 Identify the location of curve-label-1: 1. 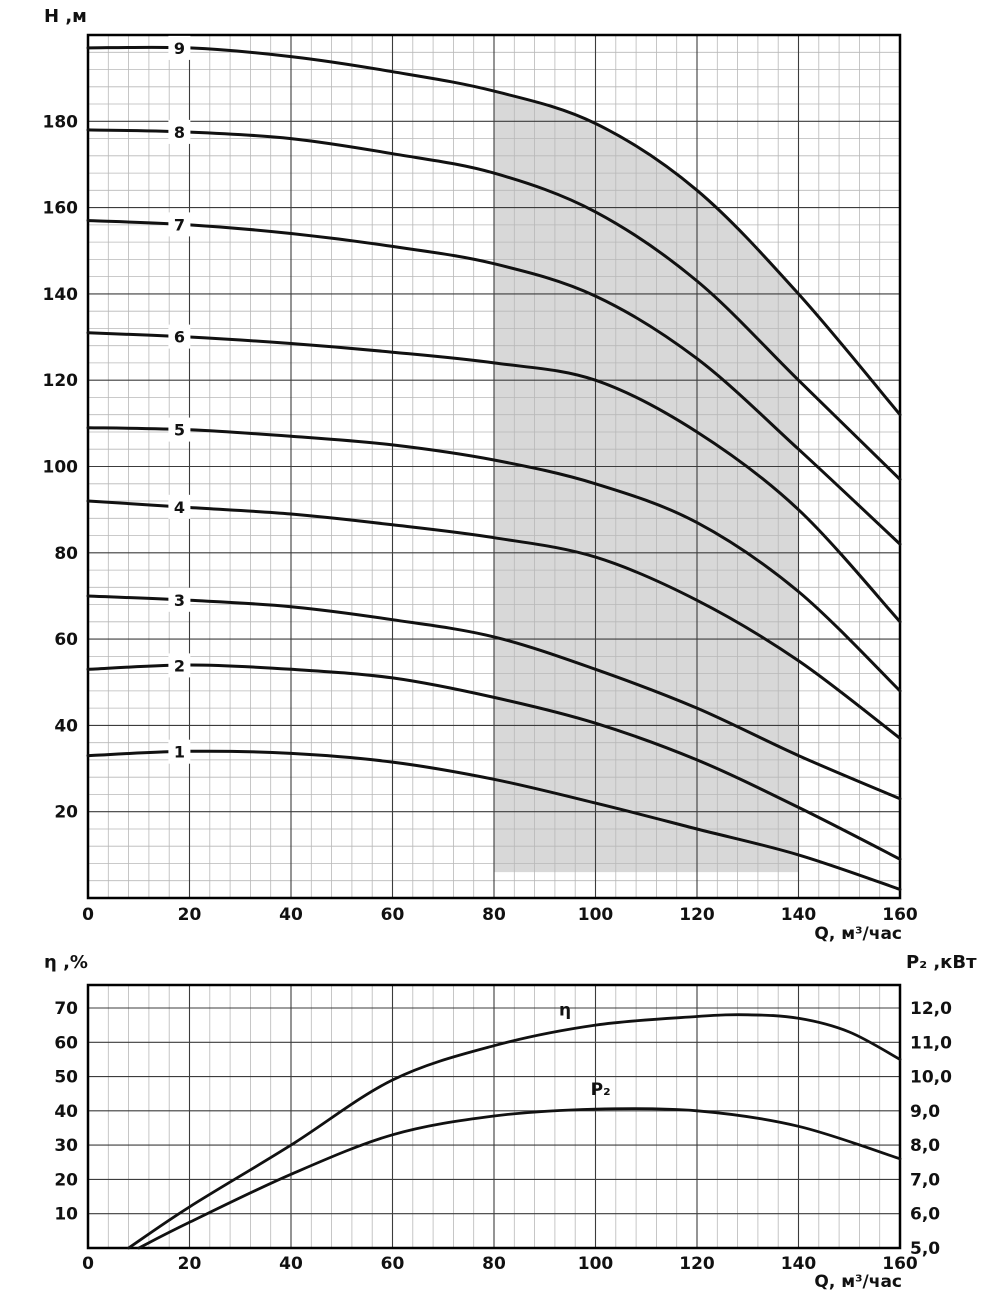
(179, 752).